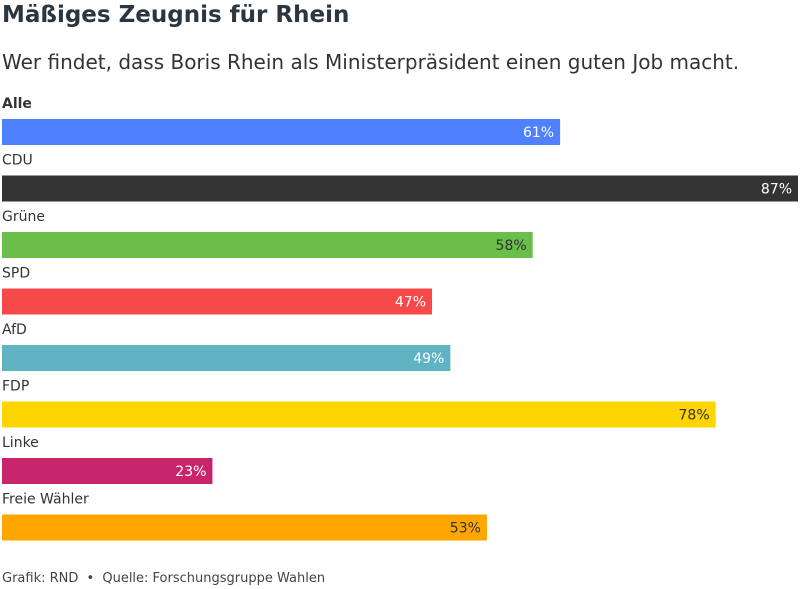 The image size is (800, 589). I want to click on value-label-linke: 23%, so click(190, 472).